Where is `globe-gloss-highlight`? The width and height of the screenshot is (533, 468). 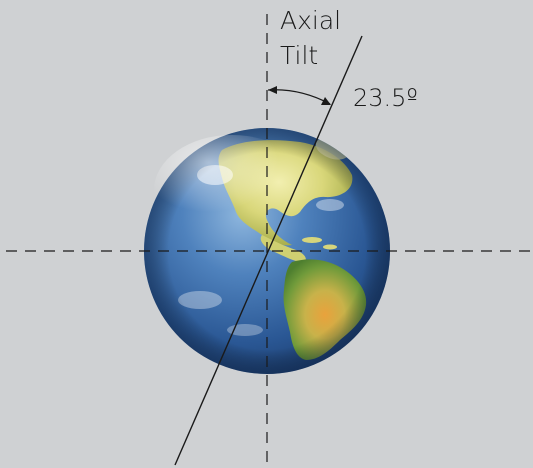
globe-gloss-highlight is located at coordinates (232, 190).